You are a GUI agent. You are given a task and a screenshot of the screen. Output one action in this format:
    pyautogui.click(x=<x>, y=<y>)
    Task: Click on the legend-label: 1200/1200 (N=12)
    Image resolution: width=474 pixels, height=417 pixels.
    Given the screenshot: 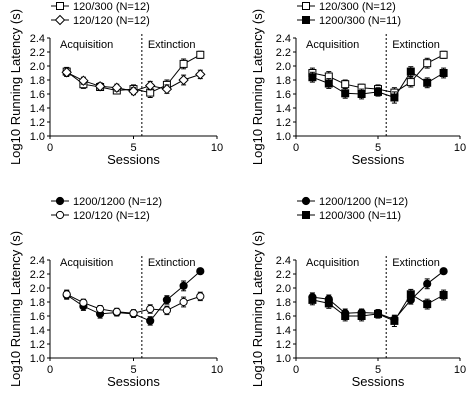 What is the action you would take?
    pyautogui.click(x=117, y=202)
    